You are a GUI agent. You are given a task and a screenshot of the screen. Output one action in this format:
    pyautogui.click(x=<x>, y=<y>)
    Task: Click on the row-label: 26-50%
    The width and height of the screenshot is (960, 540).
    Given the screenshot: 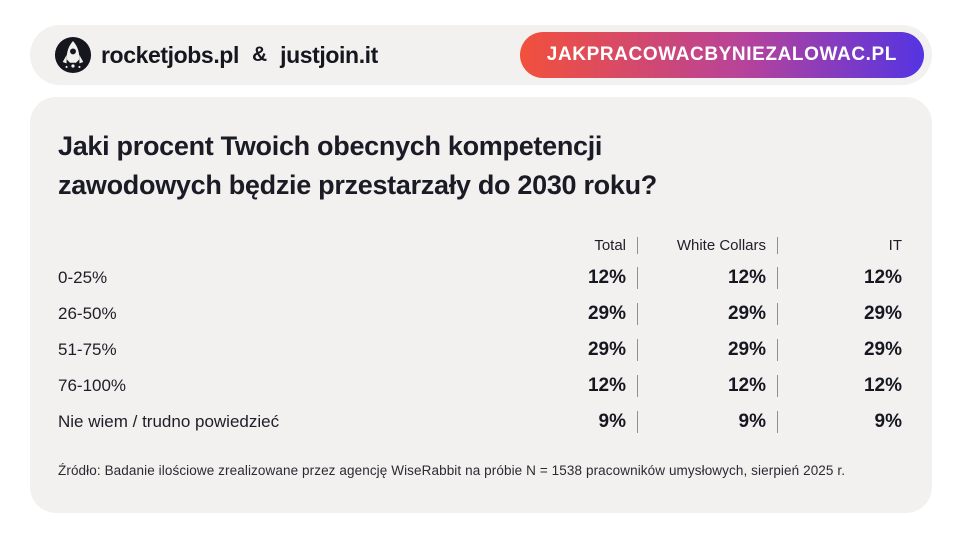 What is the action you would take?
    pyautogui.click(x=87, y=314)
    